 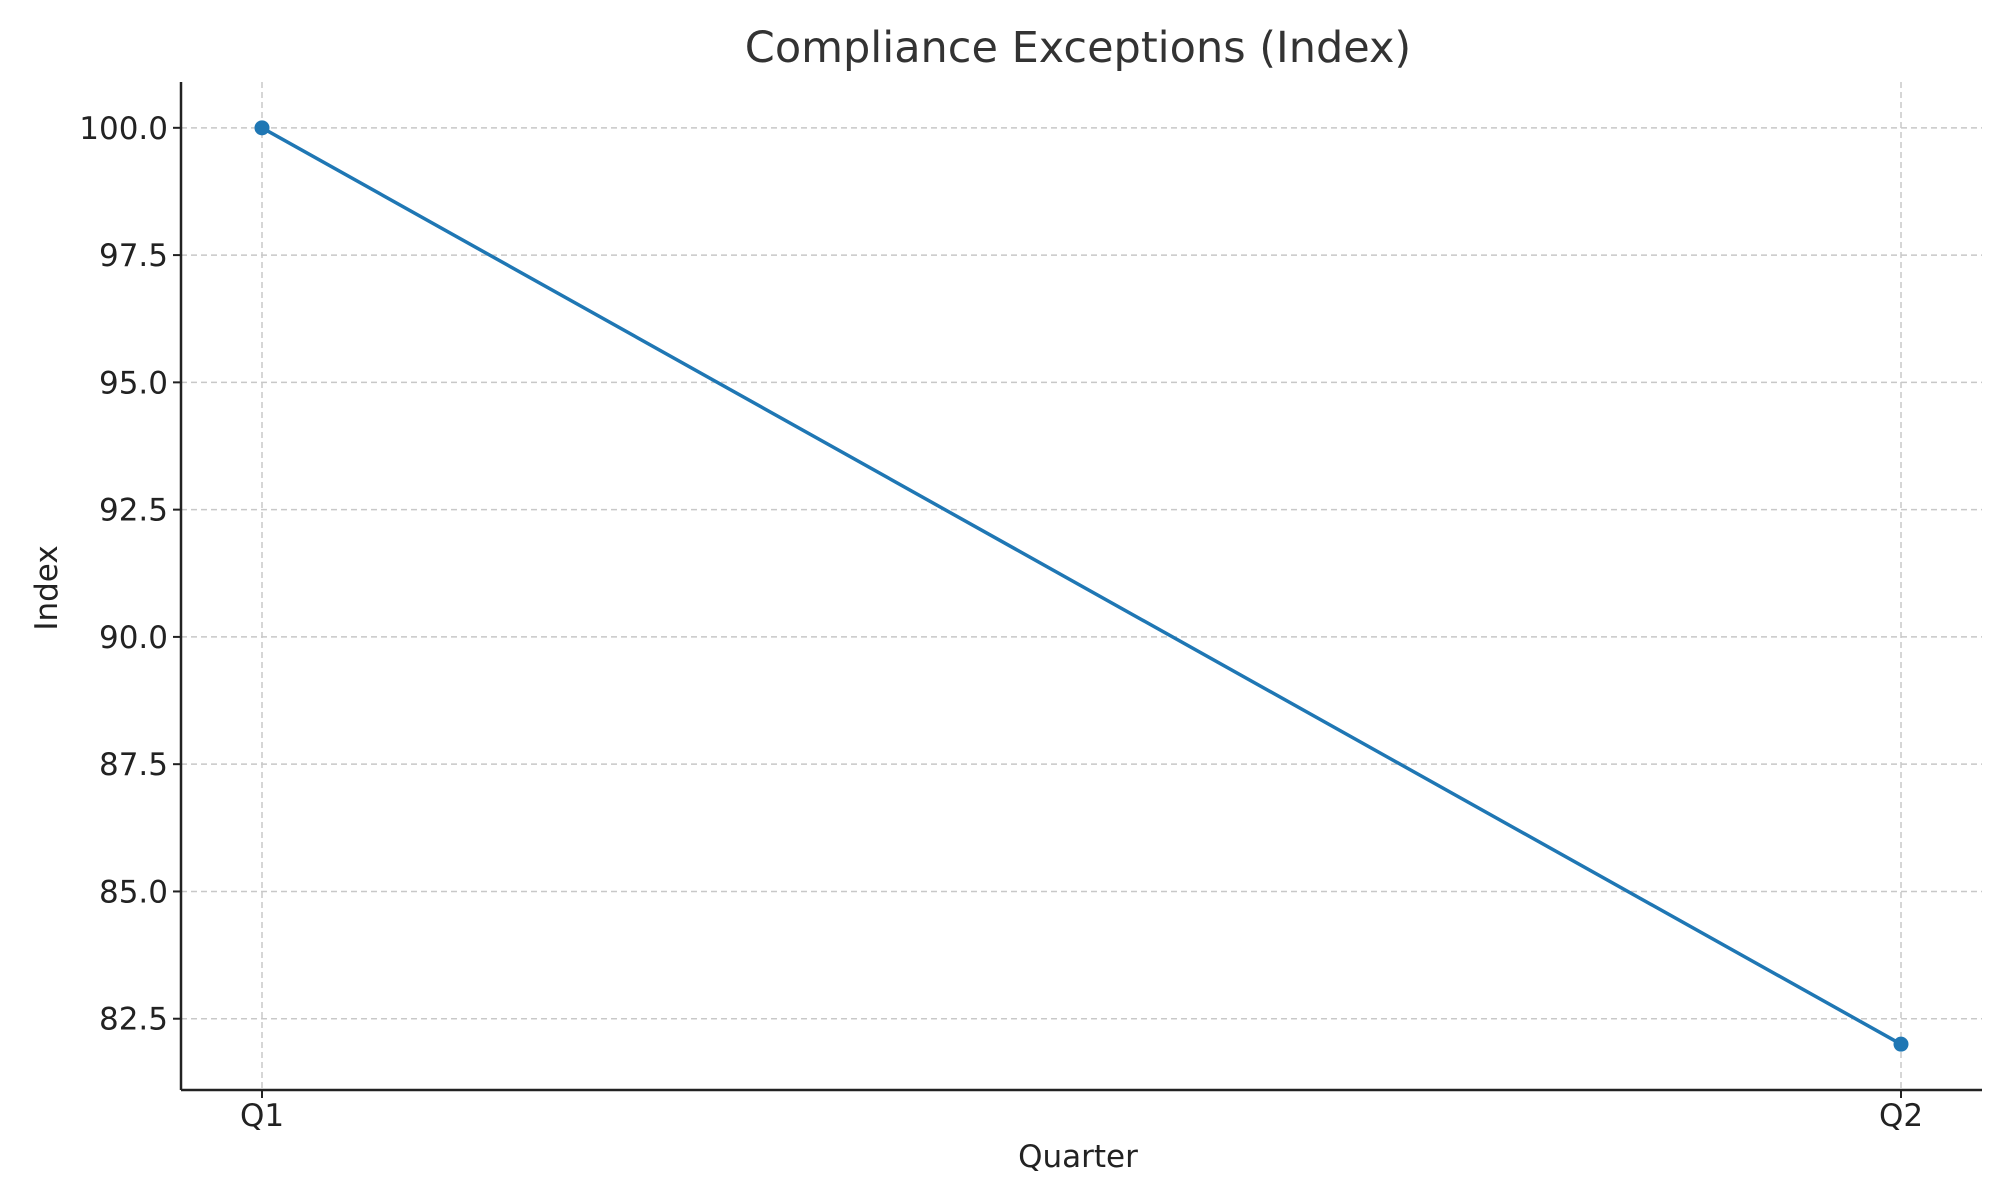 What do you see at coordinates (133, 892) in the screenshot?
I see `y-tick-label: 85.0` at bounding box center [133, 892].